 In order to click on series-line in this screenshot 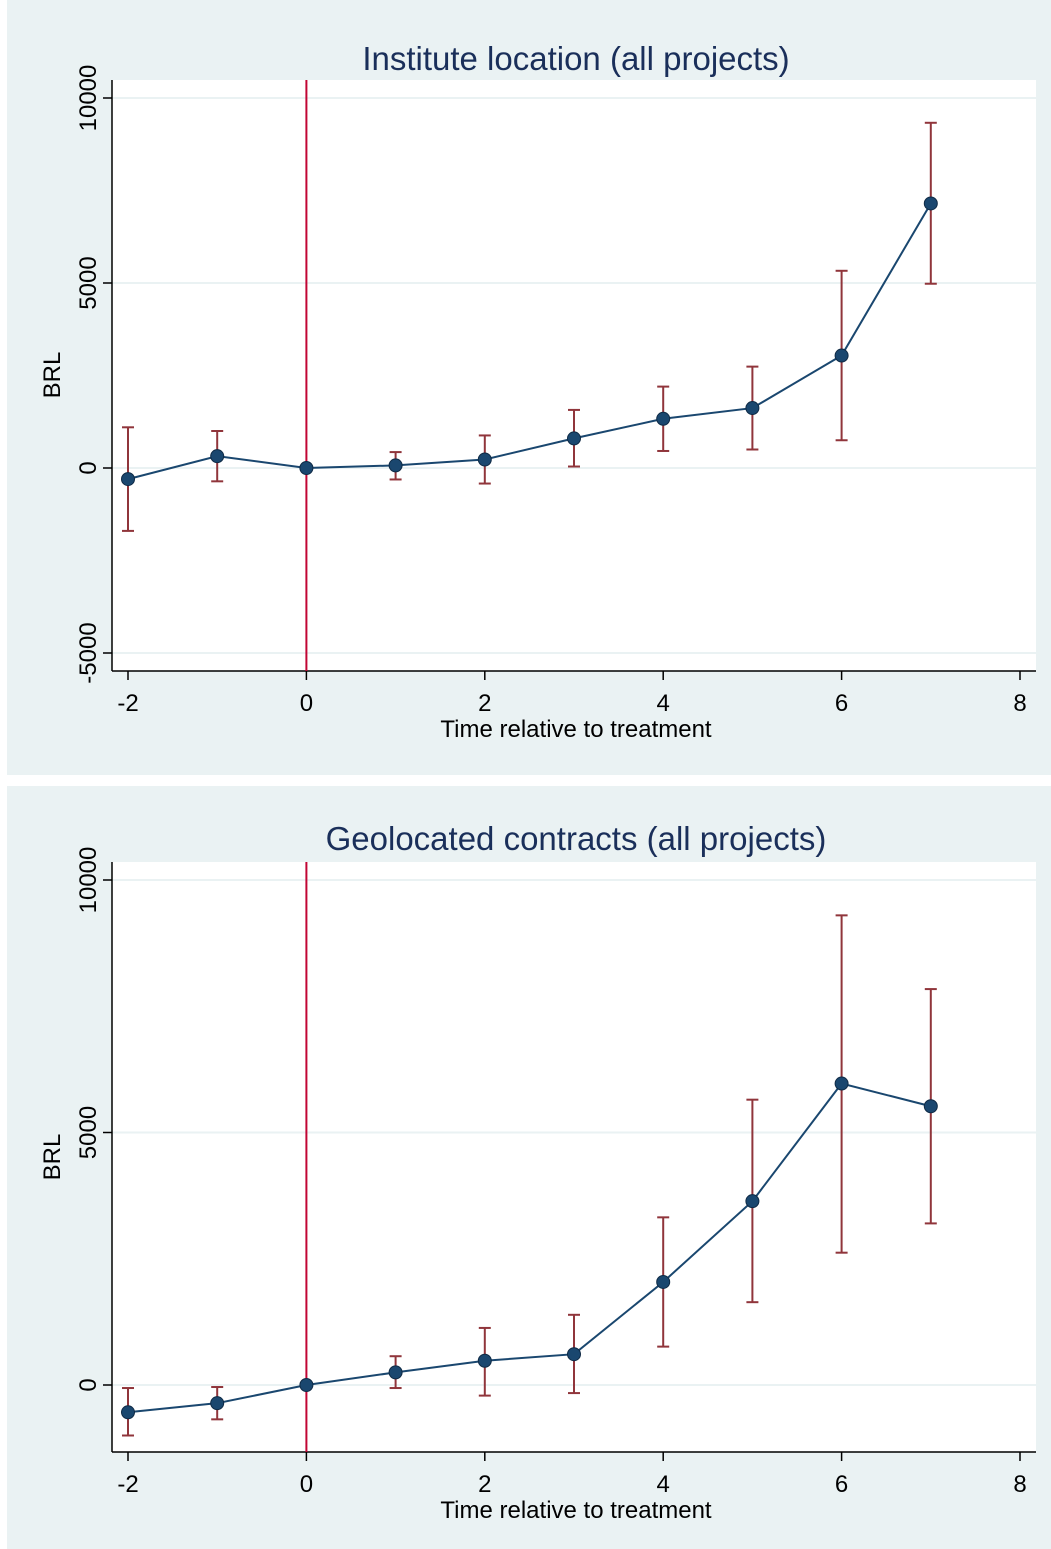, I will do `click(529, 341)`.